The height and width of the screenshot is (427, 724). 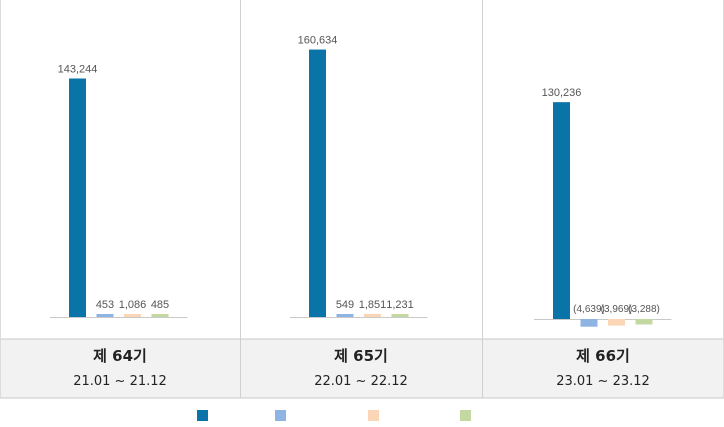 I want to click on period-title-2: 제 65기, so click(x=361, y=356).